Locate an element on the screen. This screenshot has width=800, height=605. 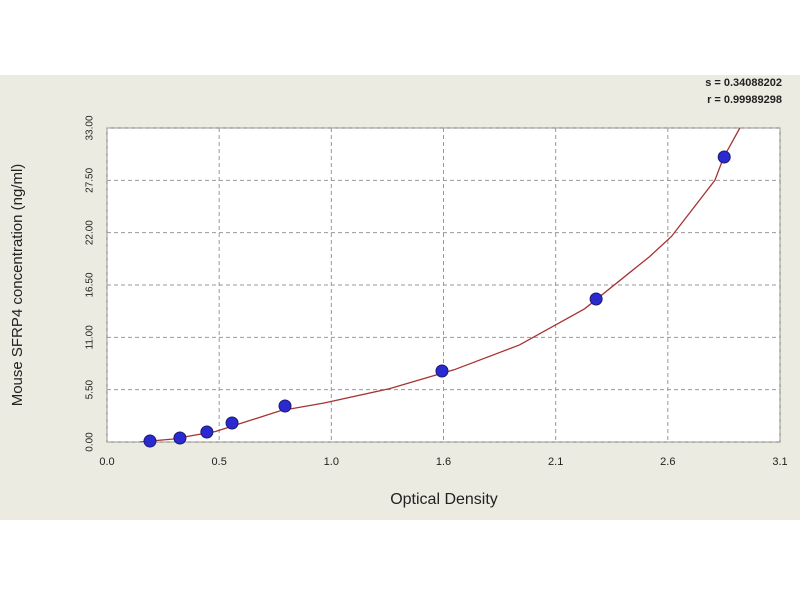
x-tick-label: 1.0 is located at coordinates (331, 462).